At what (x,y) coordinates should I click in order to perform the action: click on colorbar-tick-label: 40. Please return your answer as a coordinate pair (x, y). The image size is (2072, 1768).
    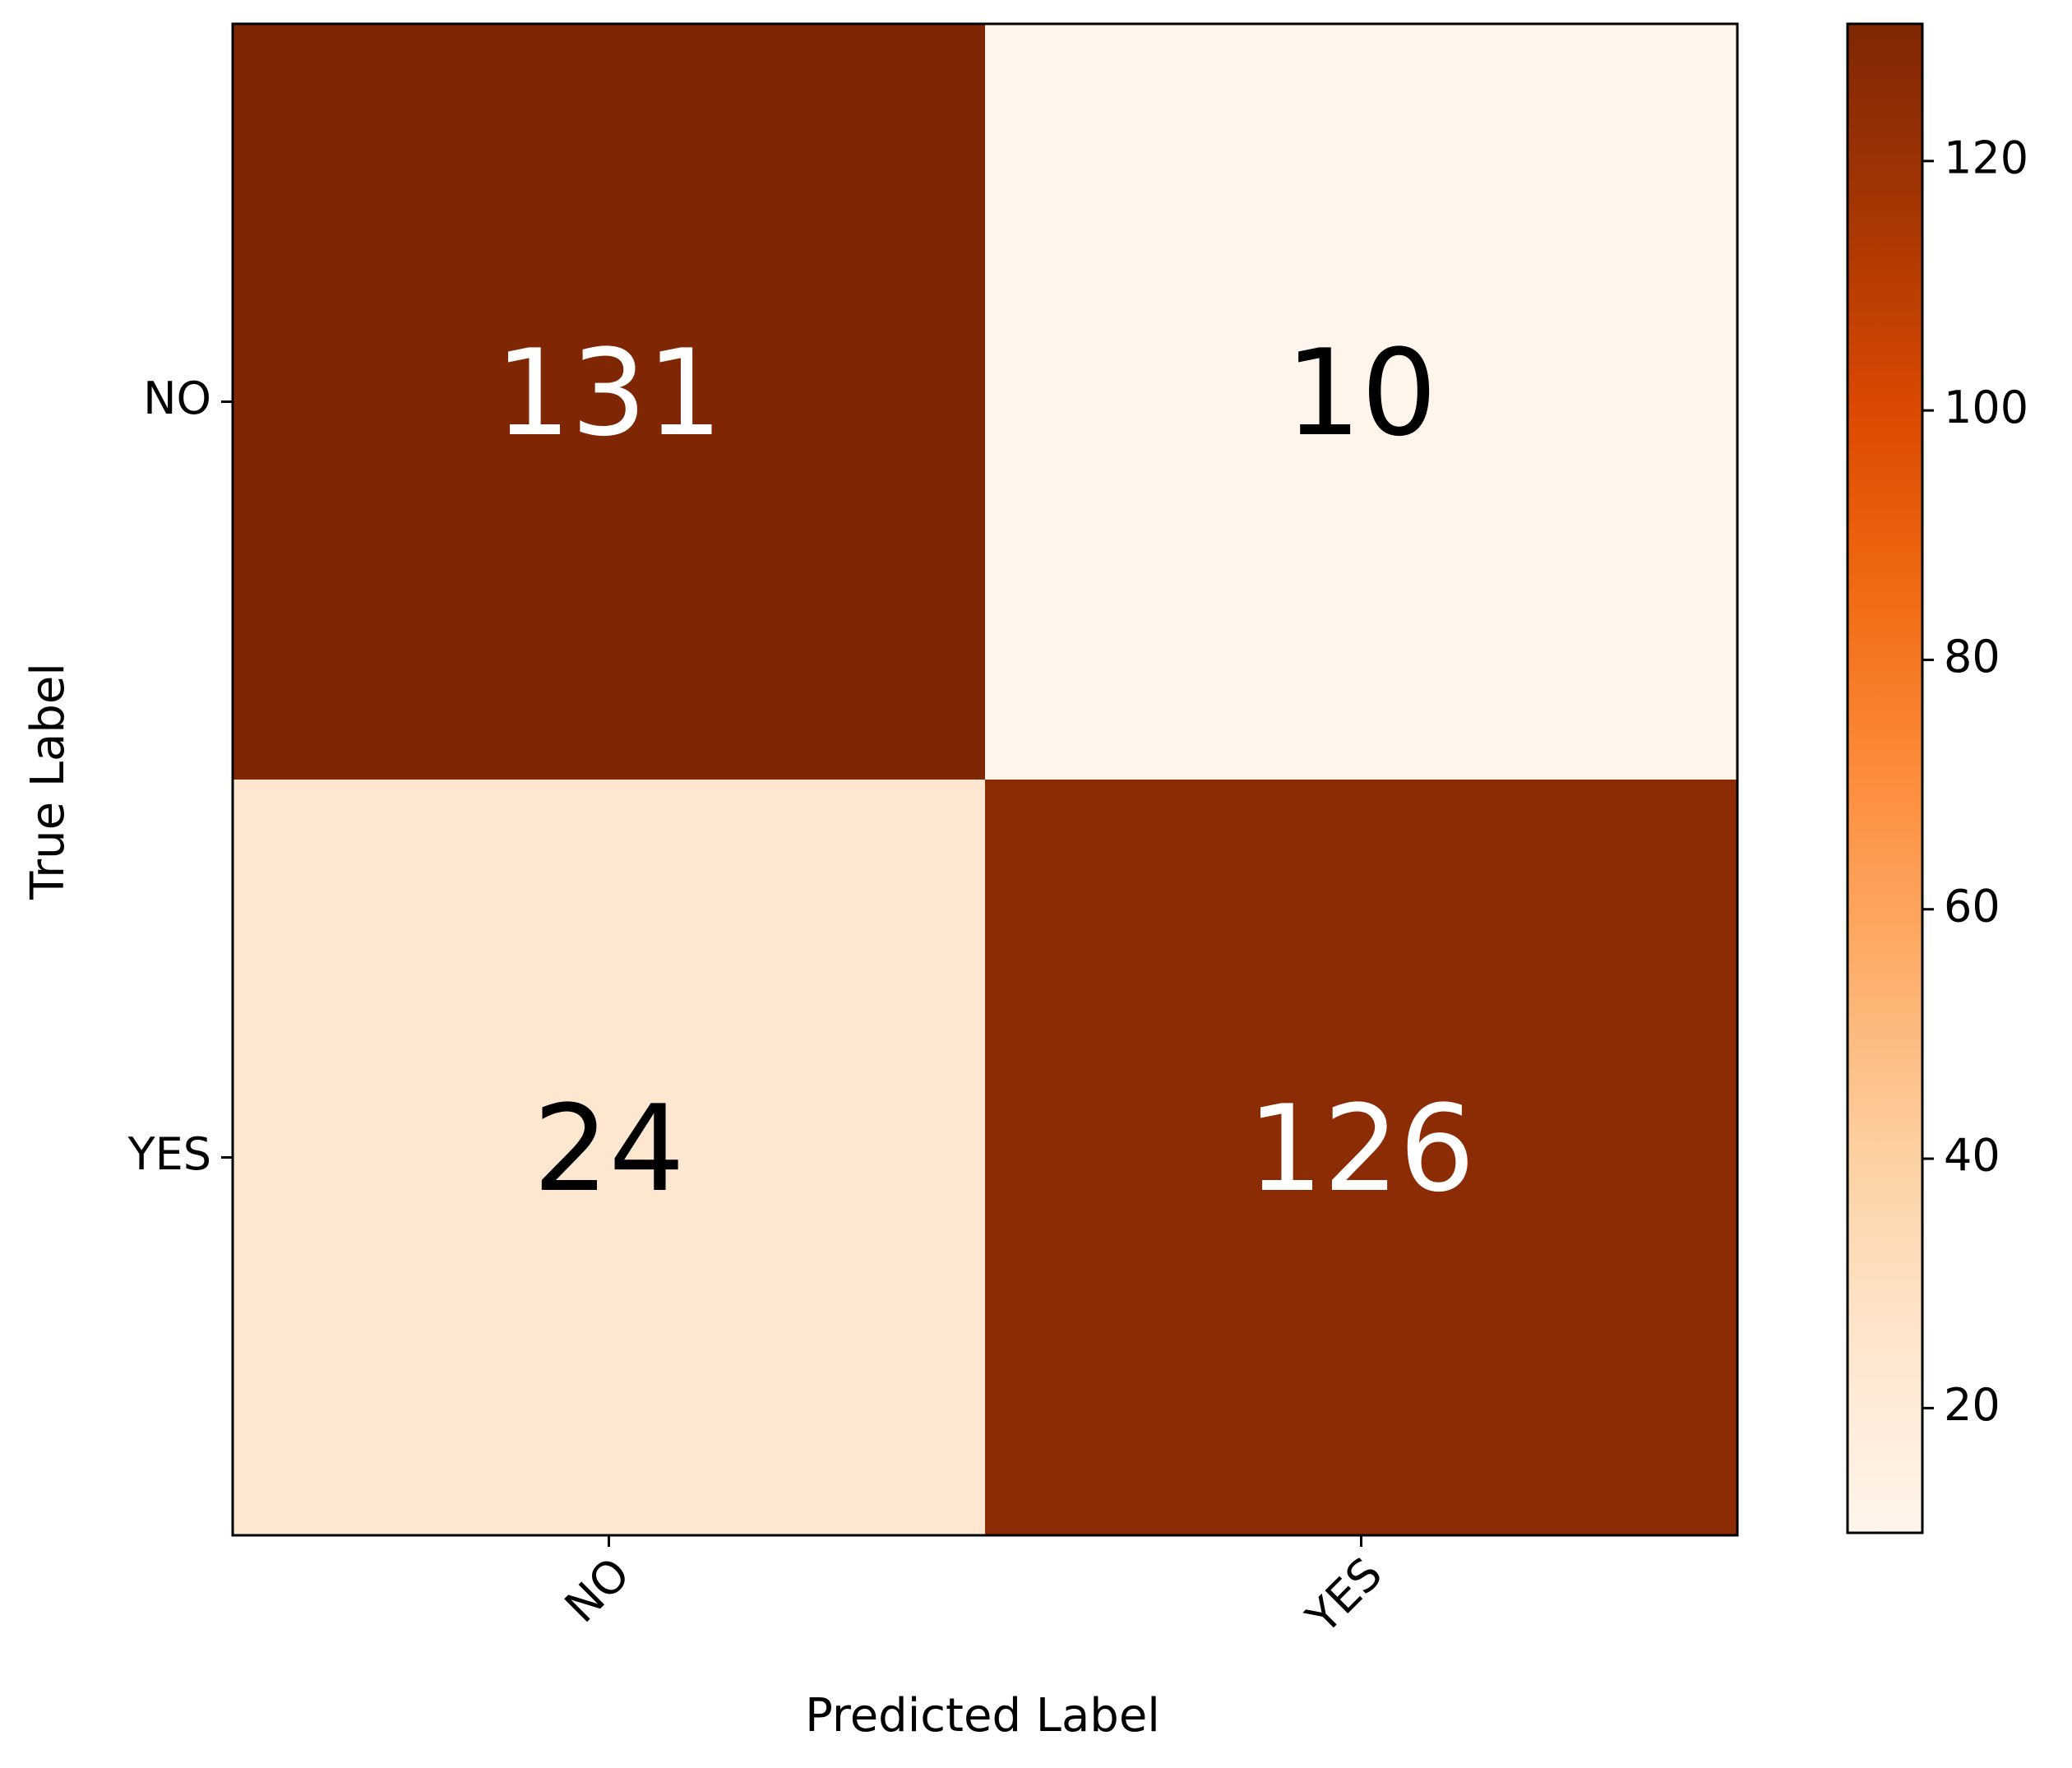
    Looking at the image, I should click on (1972, 1156).